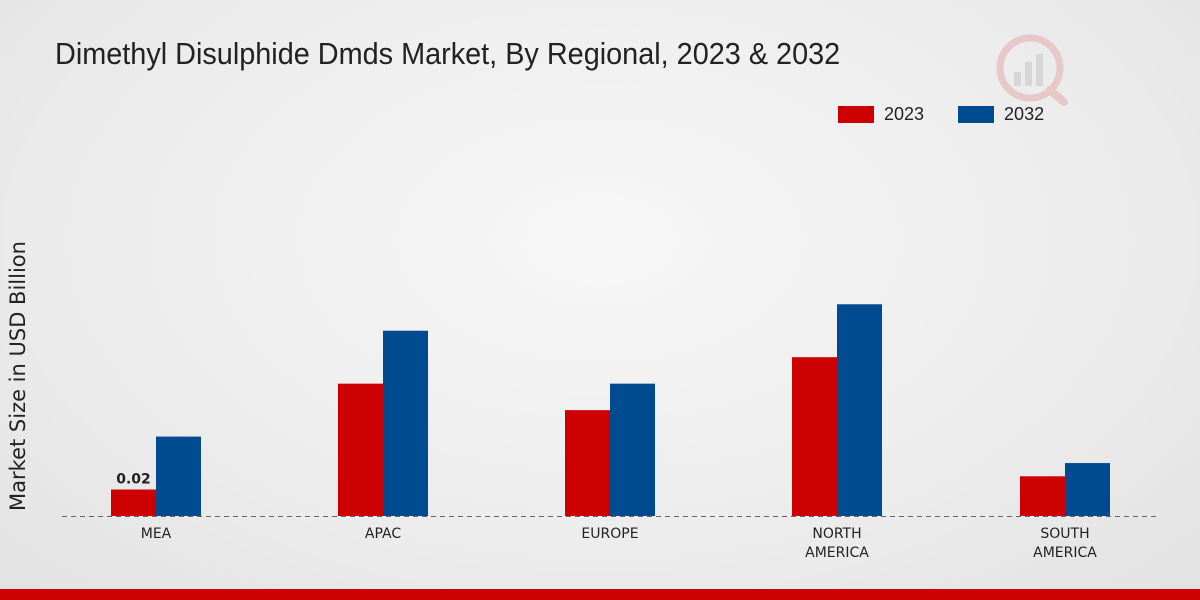 The height and width of the screenshot is (600, 1200). I want to click on legend-swatch-2032, so click(976, 114).